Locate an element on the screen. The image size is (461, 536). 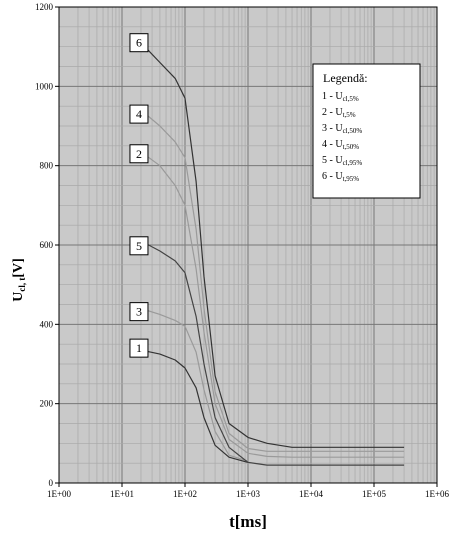
y-axis-title-sub: cl, t is located at coordinates (22, 285).